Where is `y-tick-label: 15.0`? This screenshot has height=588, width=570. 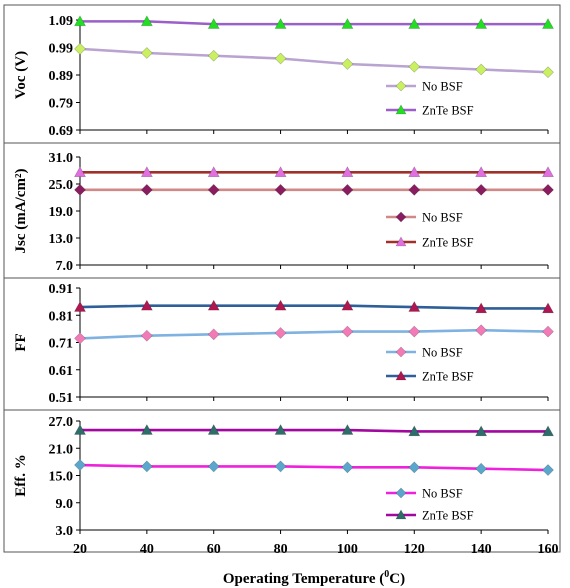
y-tick-label: 15.0 is located at coordinates (61, 477).